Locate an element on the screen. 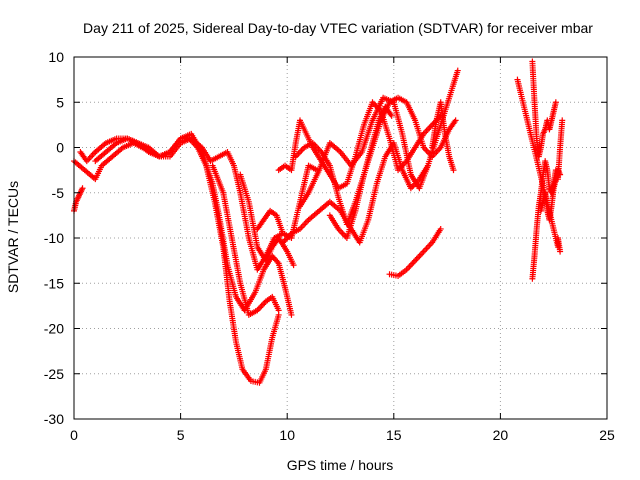 This screenshot has width=640, height=480. y-tick-label: -20 is located at coordinates (54, 329).